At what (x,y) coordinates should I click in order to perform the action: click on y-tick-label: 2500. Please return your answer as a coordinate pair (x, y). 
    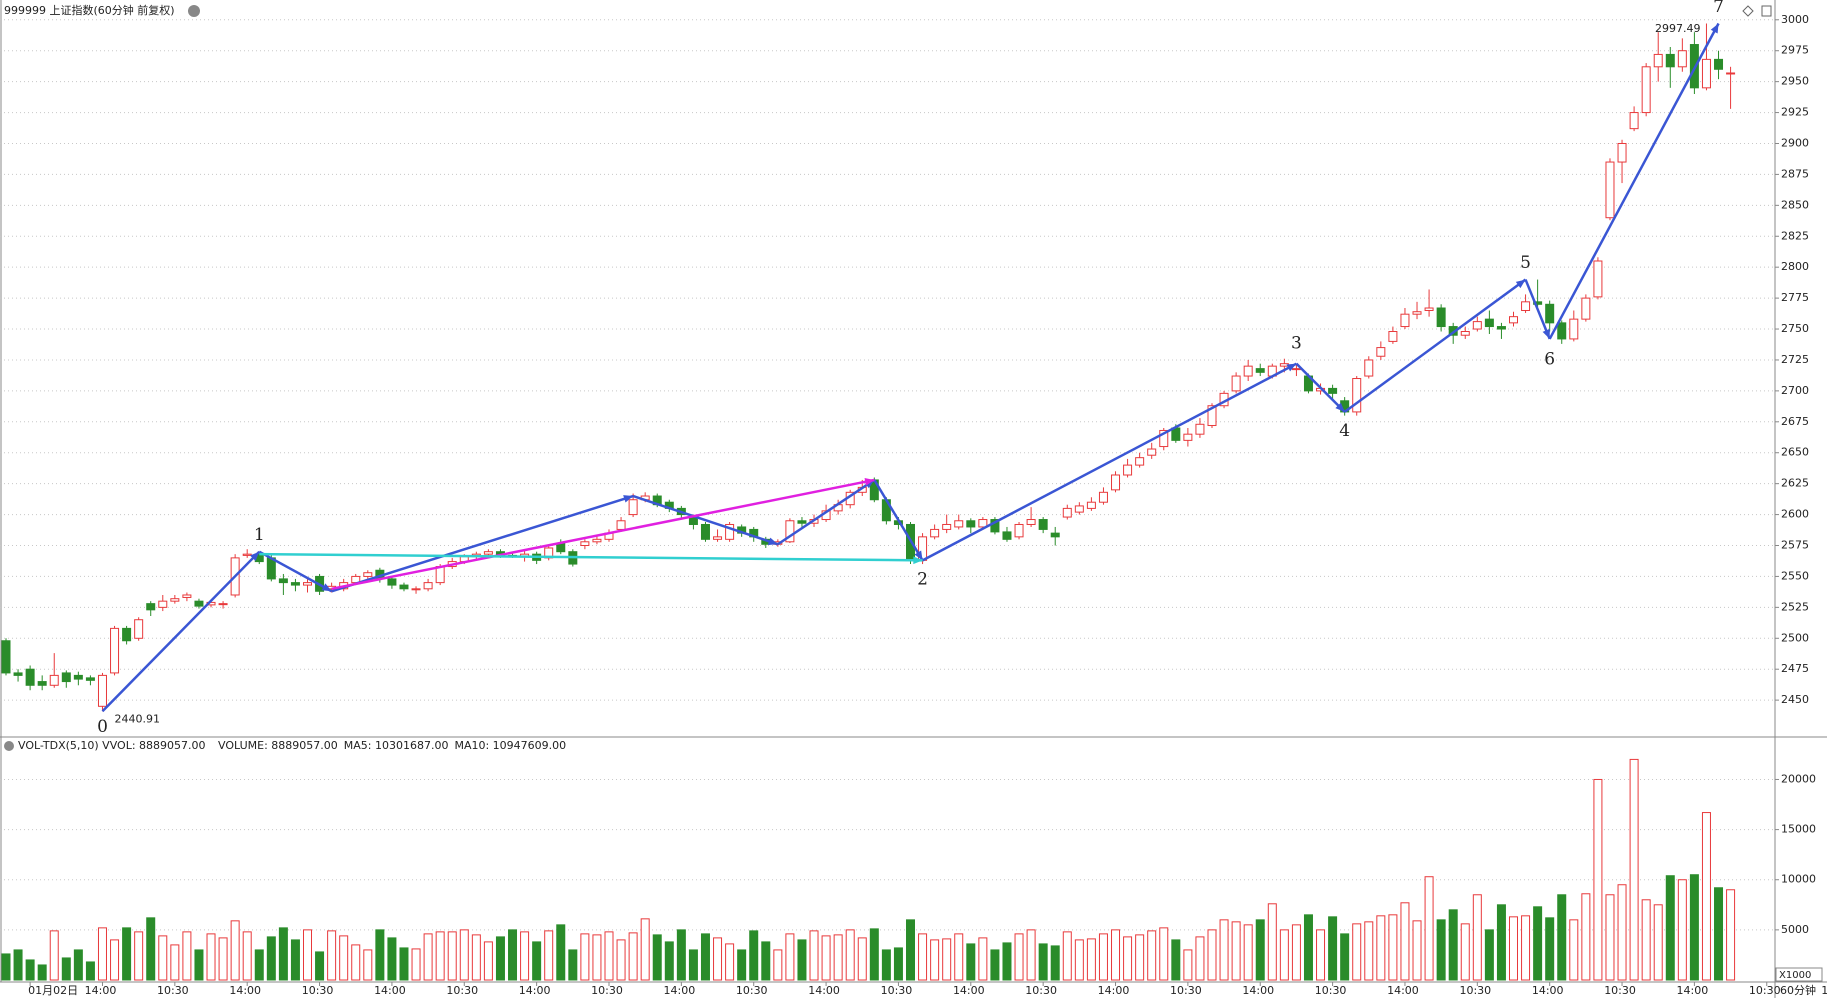
    Looking at the image, I should click on (1795, 637).